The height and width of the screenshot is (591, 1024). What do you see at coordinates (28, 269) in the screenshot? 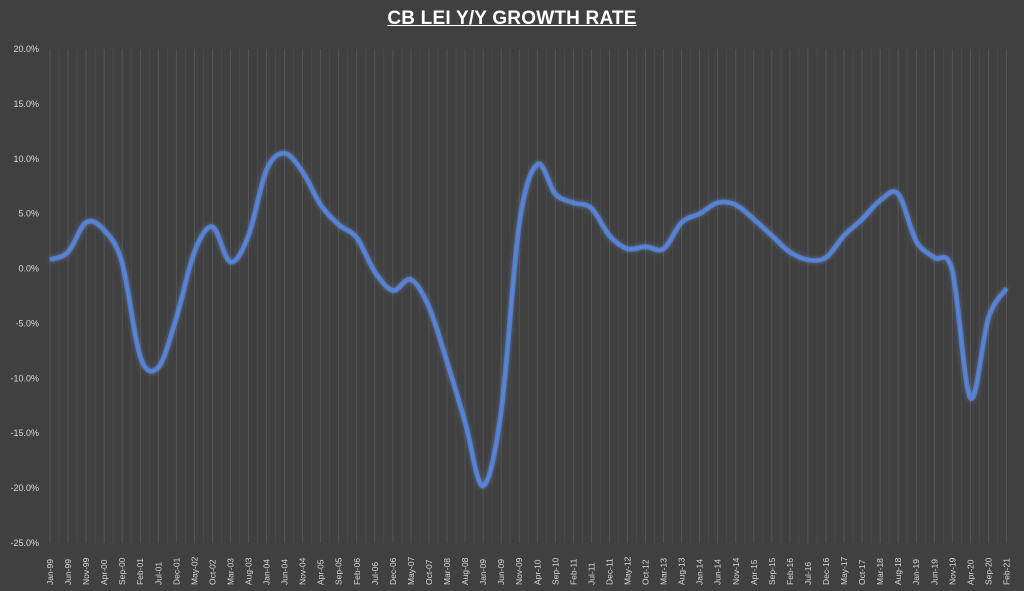
I see `y-tick-label: 0.0%` at bounding box center [28, 269].